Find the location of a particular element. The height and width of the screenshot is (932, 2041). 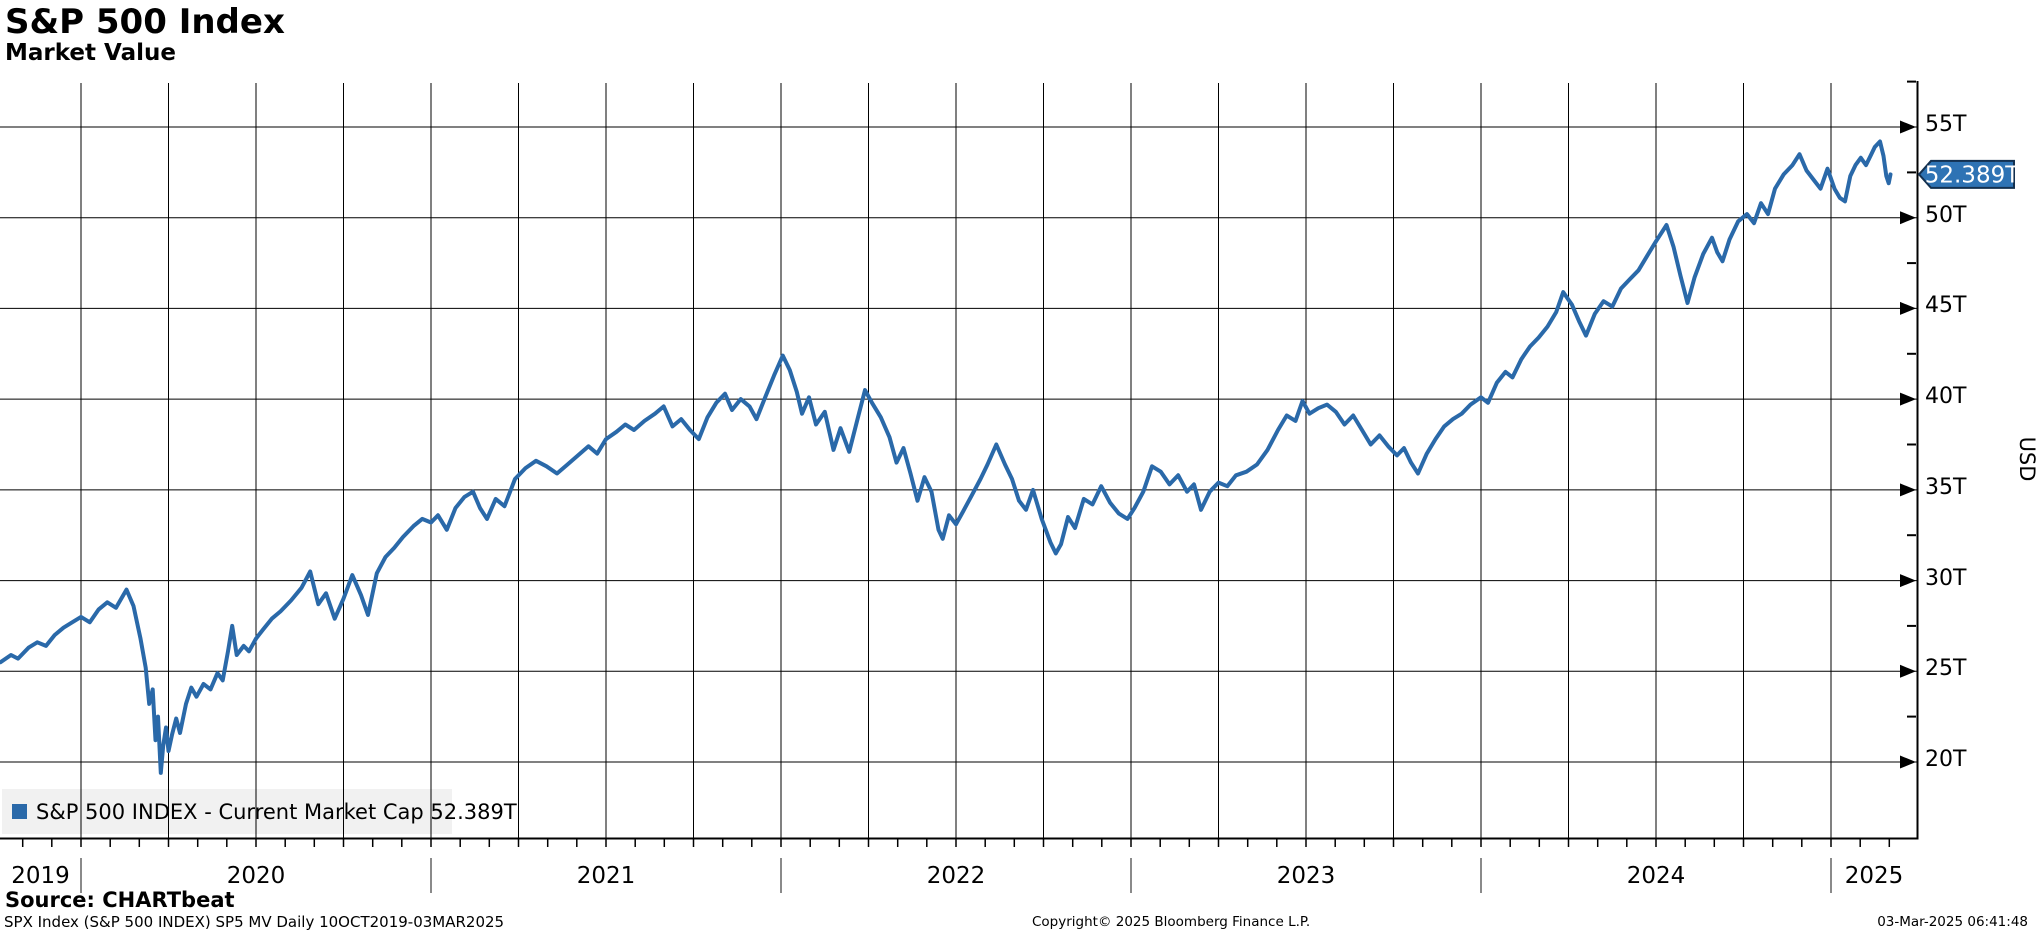

last-price-badge: 52.389T is located at coordinates (1968, 174).